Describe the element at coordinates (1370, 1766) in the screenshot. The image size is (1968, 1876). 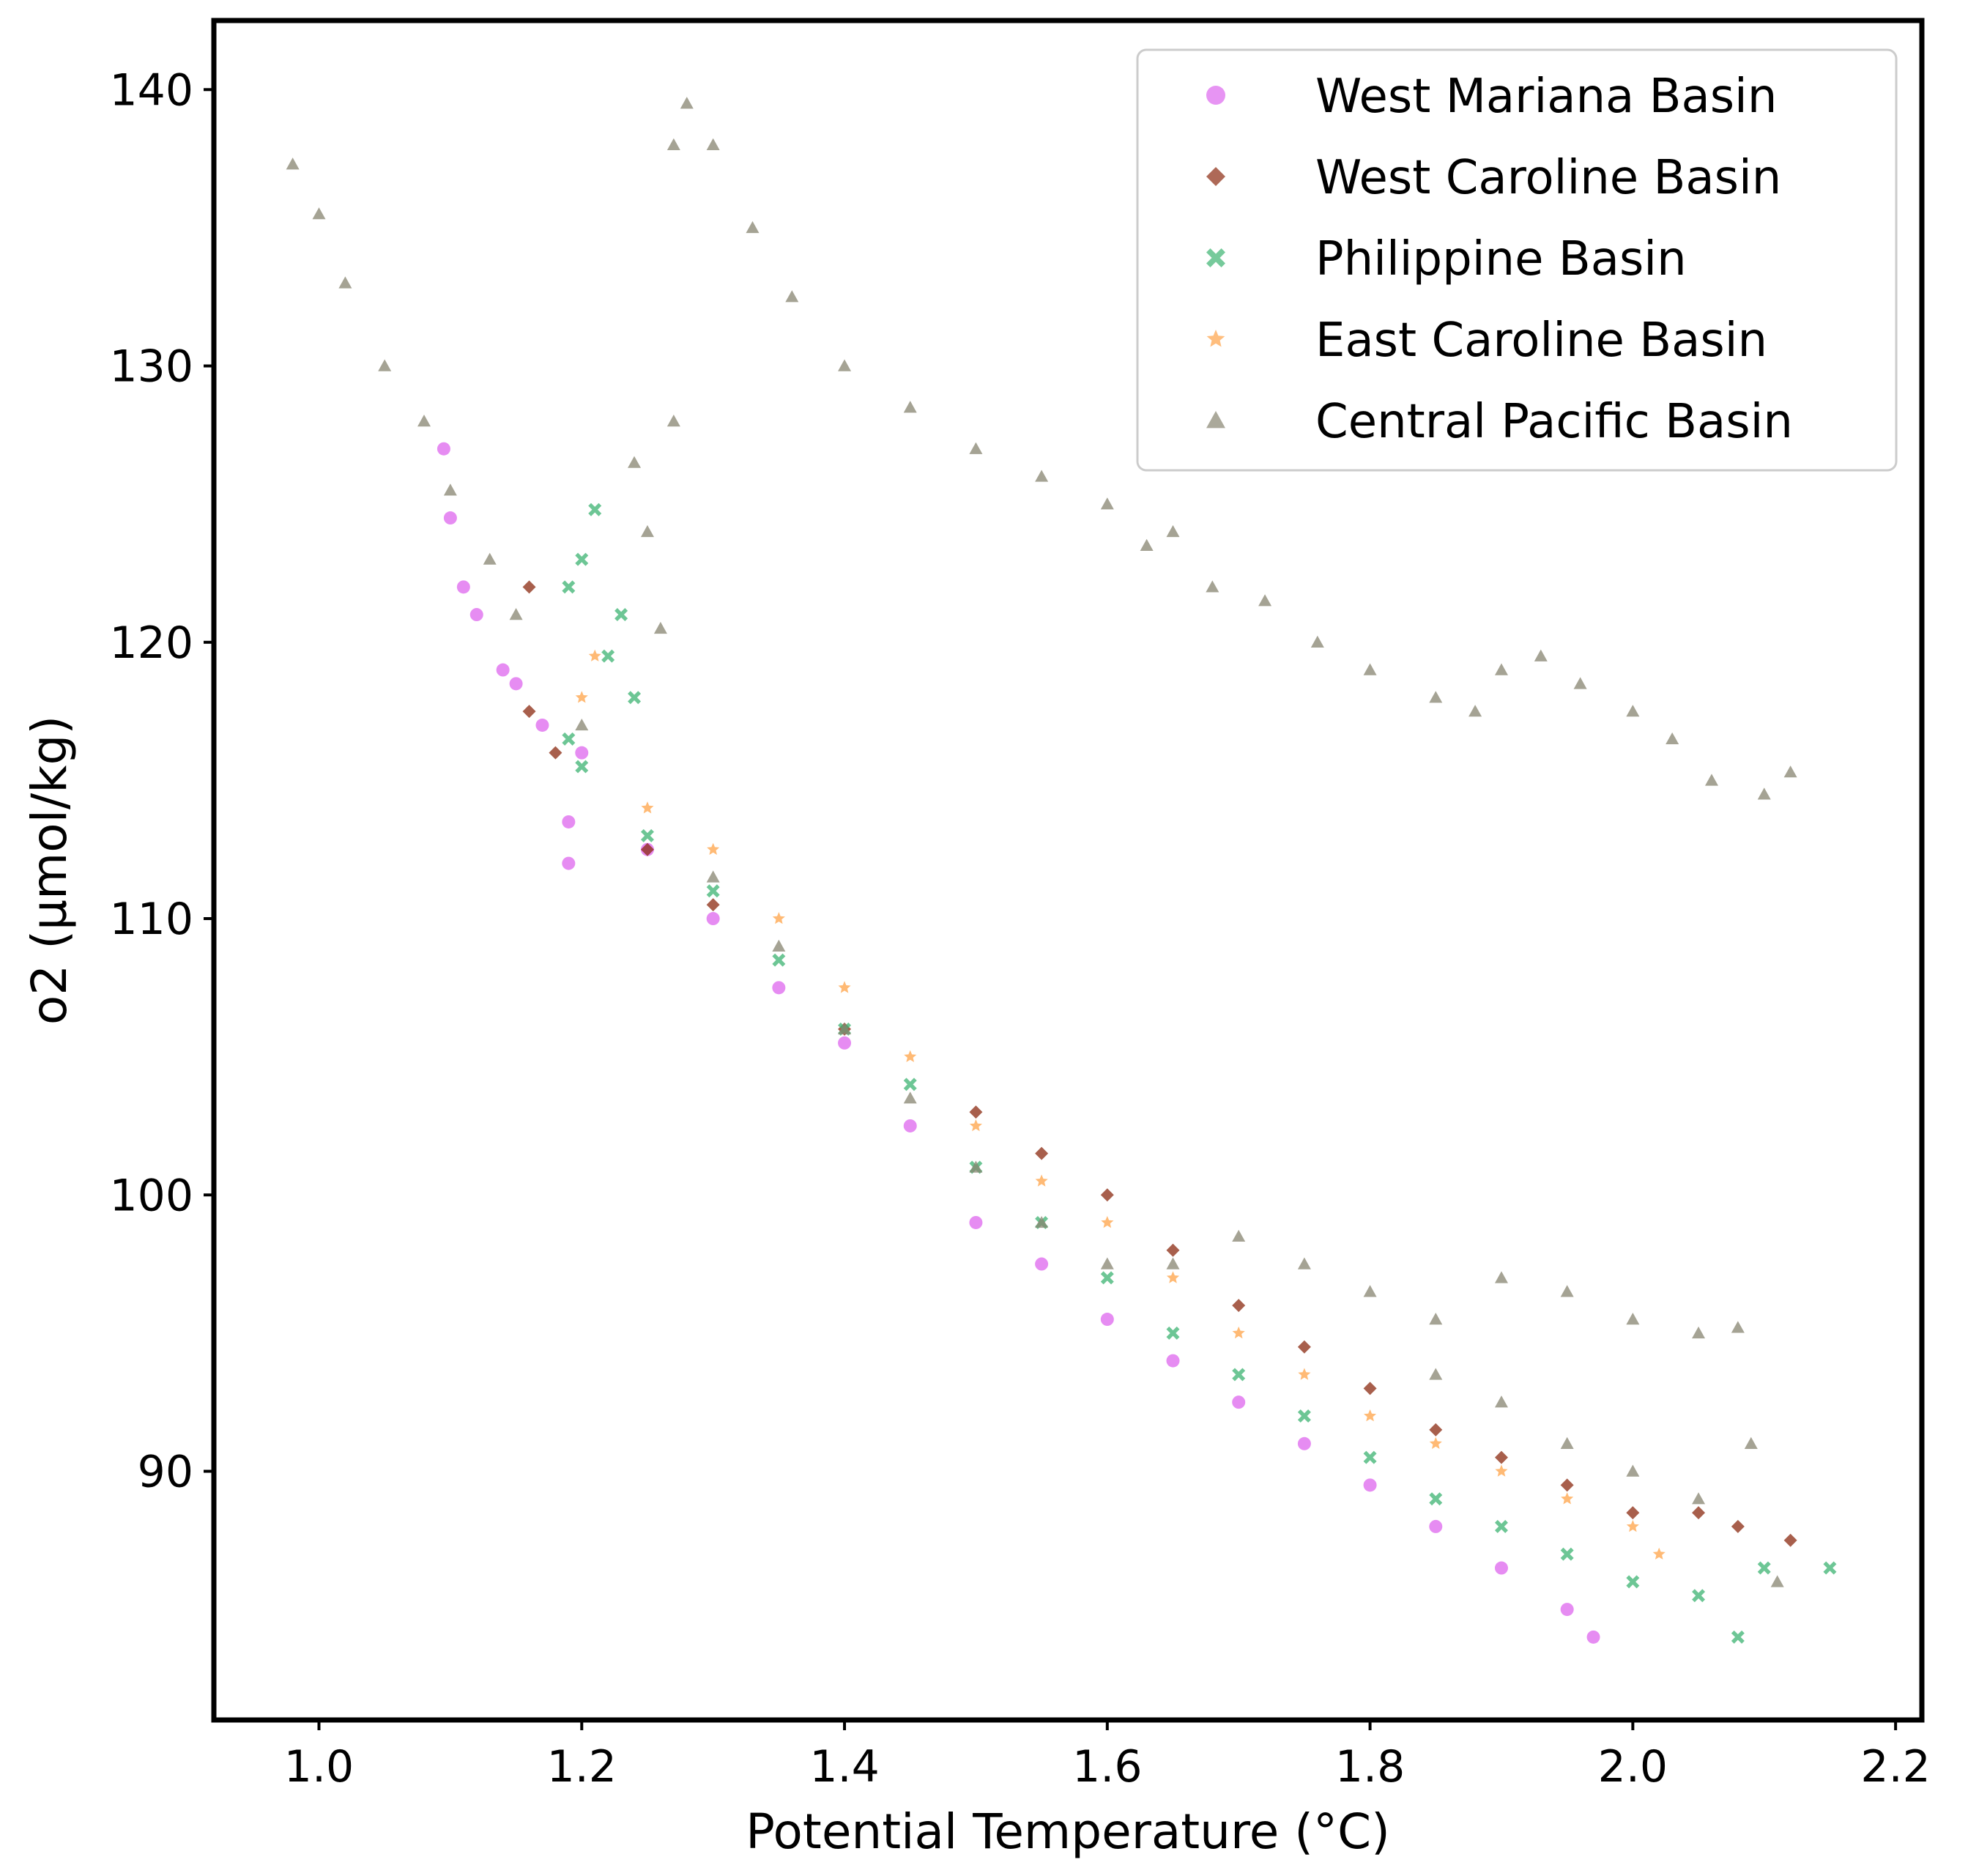
I see `x-tick-label: 1.8` at that location.